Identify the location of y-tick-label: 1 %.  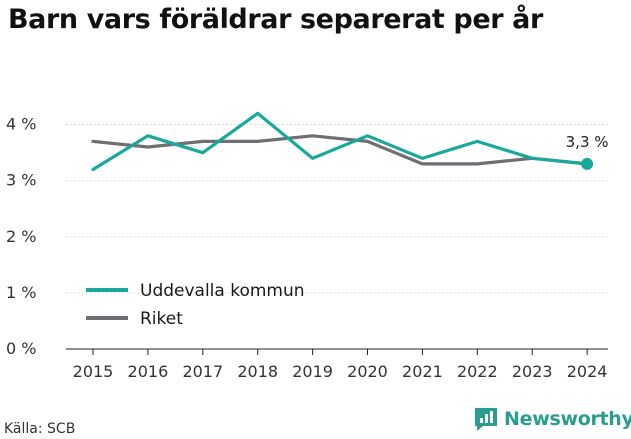
(21, 292).